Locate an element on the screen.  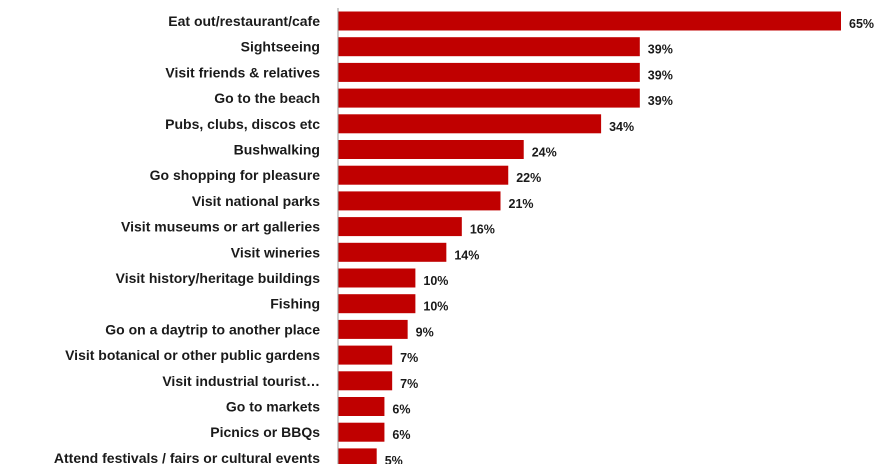
value-label-10: 10% is located at coordinates (435, 281).